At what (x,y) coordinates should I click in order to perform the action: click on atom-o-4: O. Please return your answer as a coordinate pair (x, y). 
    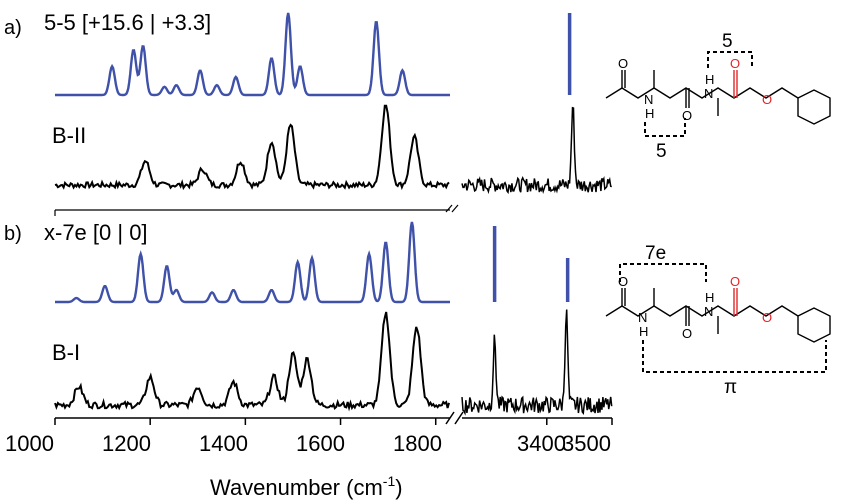
    Looking at the image, I should click on (687, 333).